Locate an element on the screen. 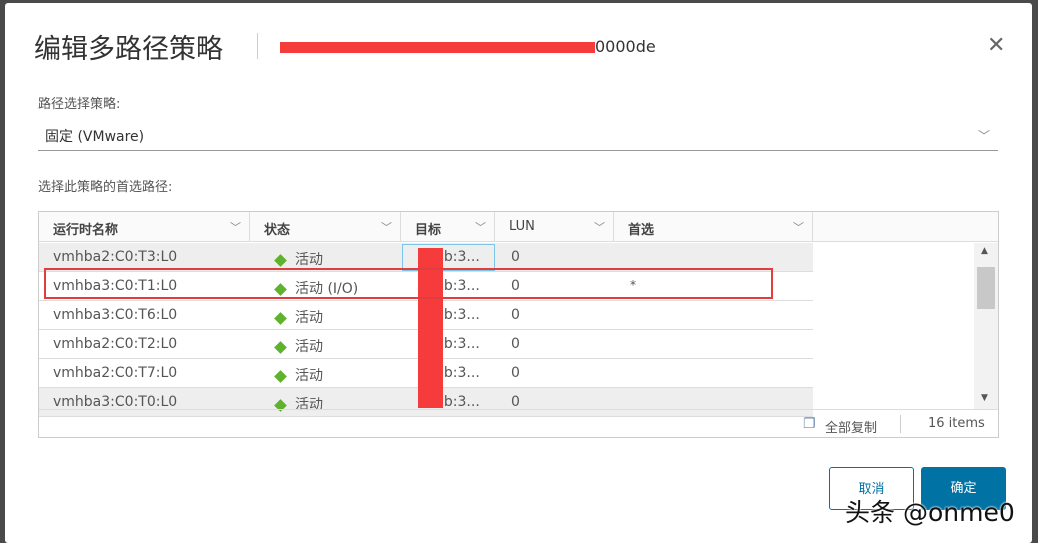 The image size is (1038, 543). column-label: 状态 is located at coordinates (277, 230).